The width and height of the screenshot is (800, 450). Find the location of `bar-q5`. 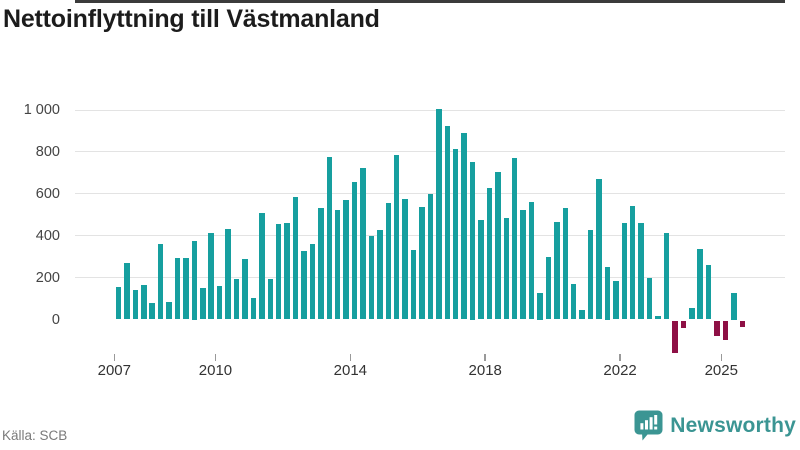

bar-q5 is located at coordinates (160, 282).